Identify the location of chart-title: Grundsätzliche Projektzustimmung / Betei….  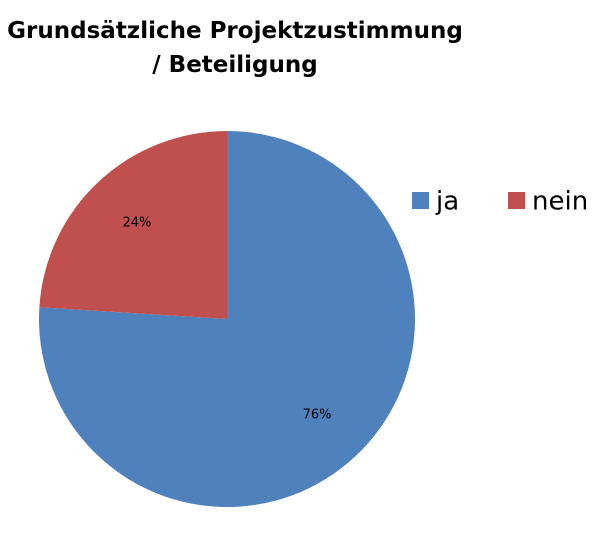
(235, 48).